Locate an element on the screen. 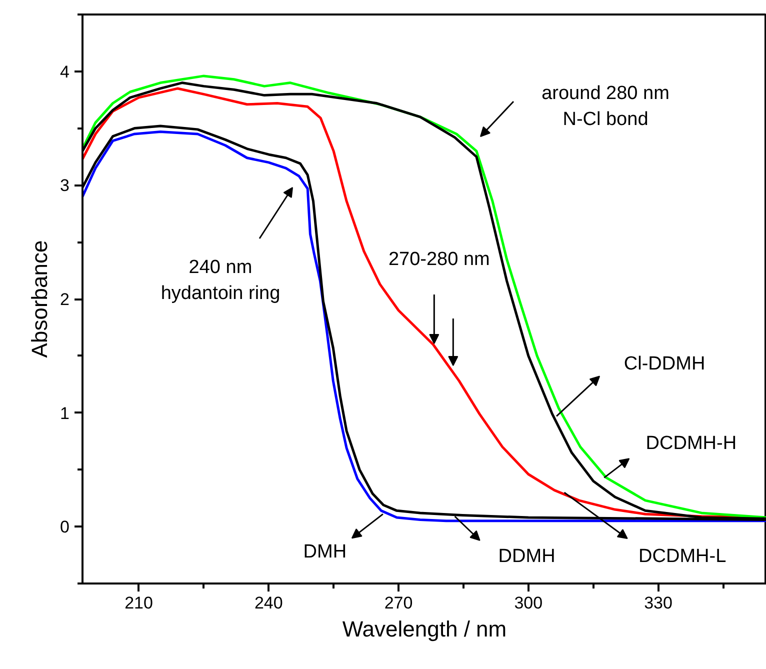 The height and width of the screenshot is (669, 766). y-tick-label: 3 is located at coordinates (65, 186).